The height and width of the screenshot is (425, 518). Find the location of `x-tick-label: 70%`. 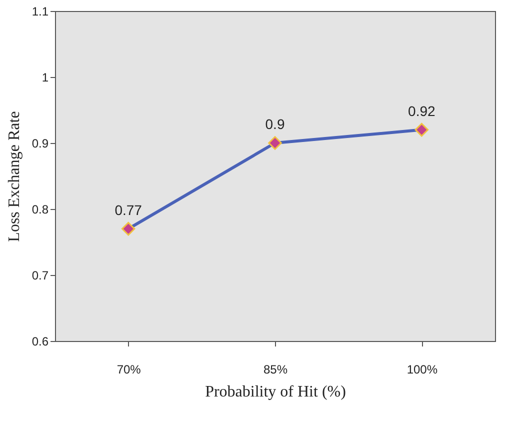

x-tick-label: 70% is located at coordinates (129, 369).